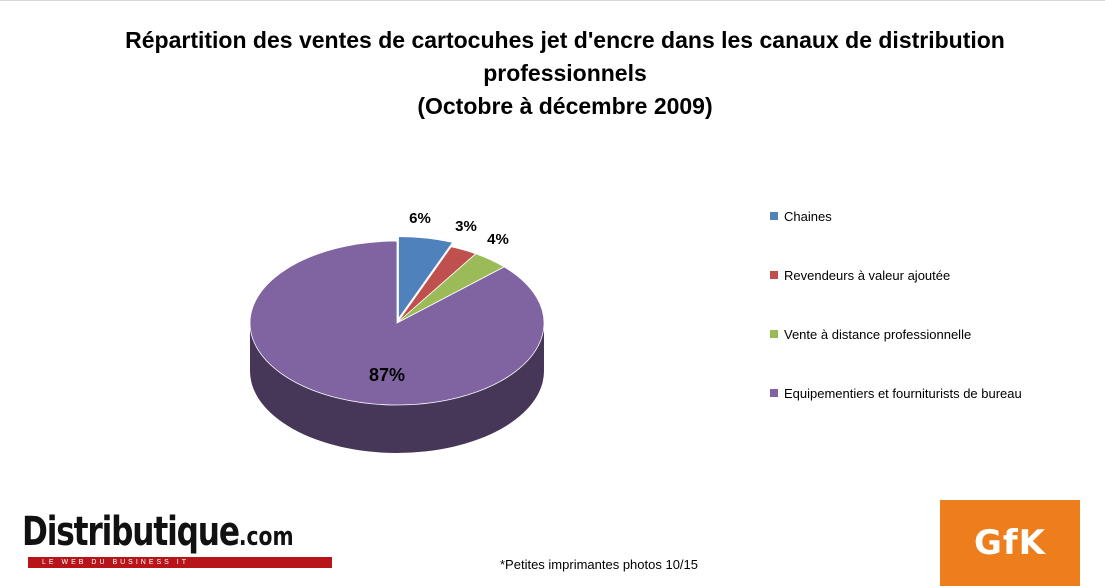  What do you see at coordinates (466, 226) in the screenshot?
I see `data-label-1: 3%` at bounding box center [466, 226].